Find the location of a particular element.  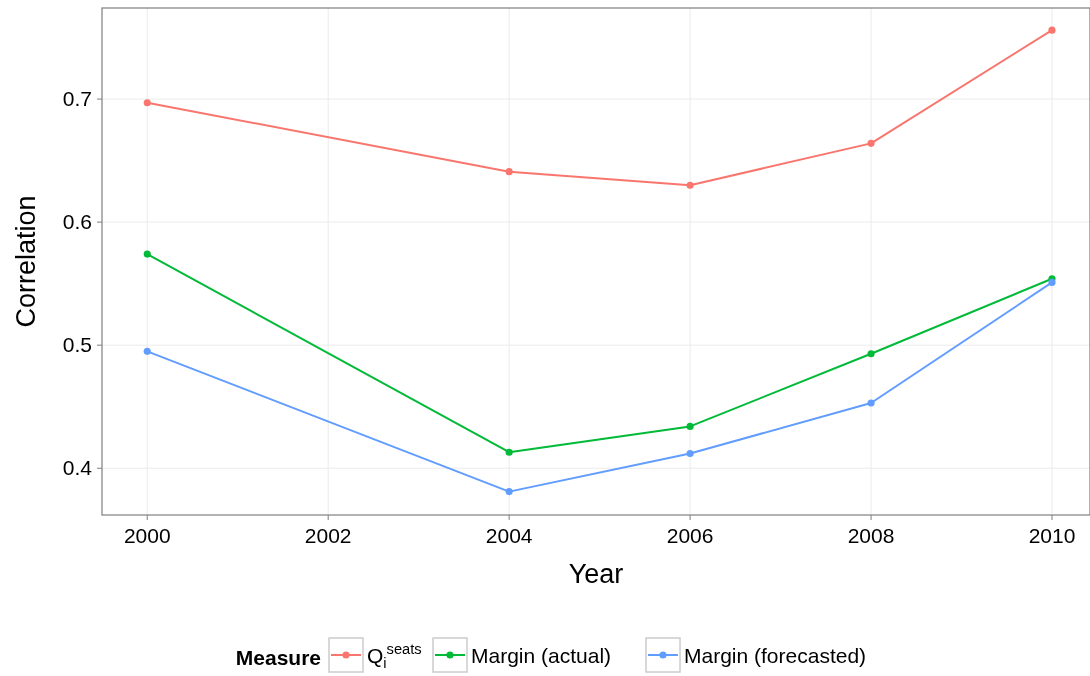

y-tick-label: 0.5 is located at coordinates (77, 345).